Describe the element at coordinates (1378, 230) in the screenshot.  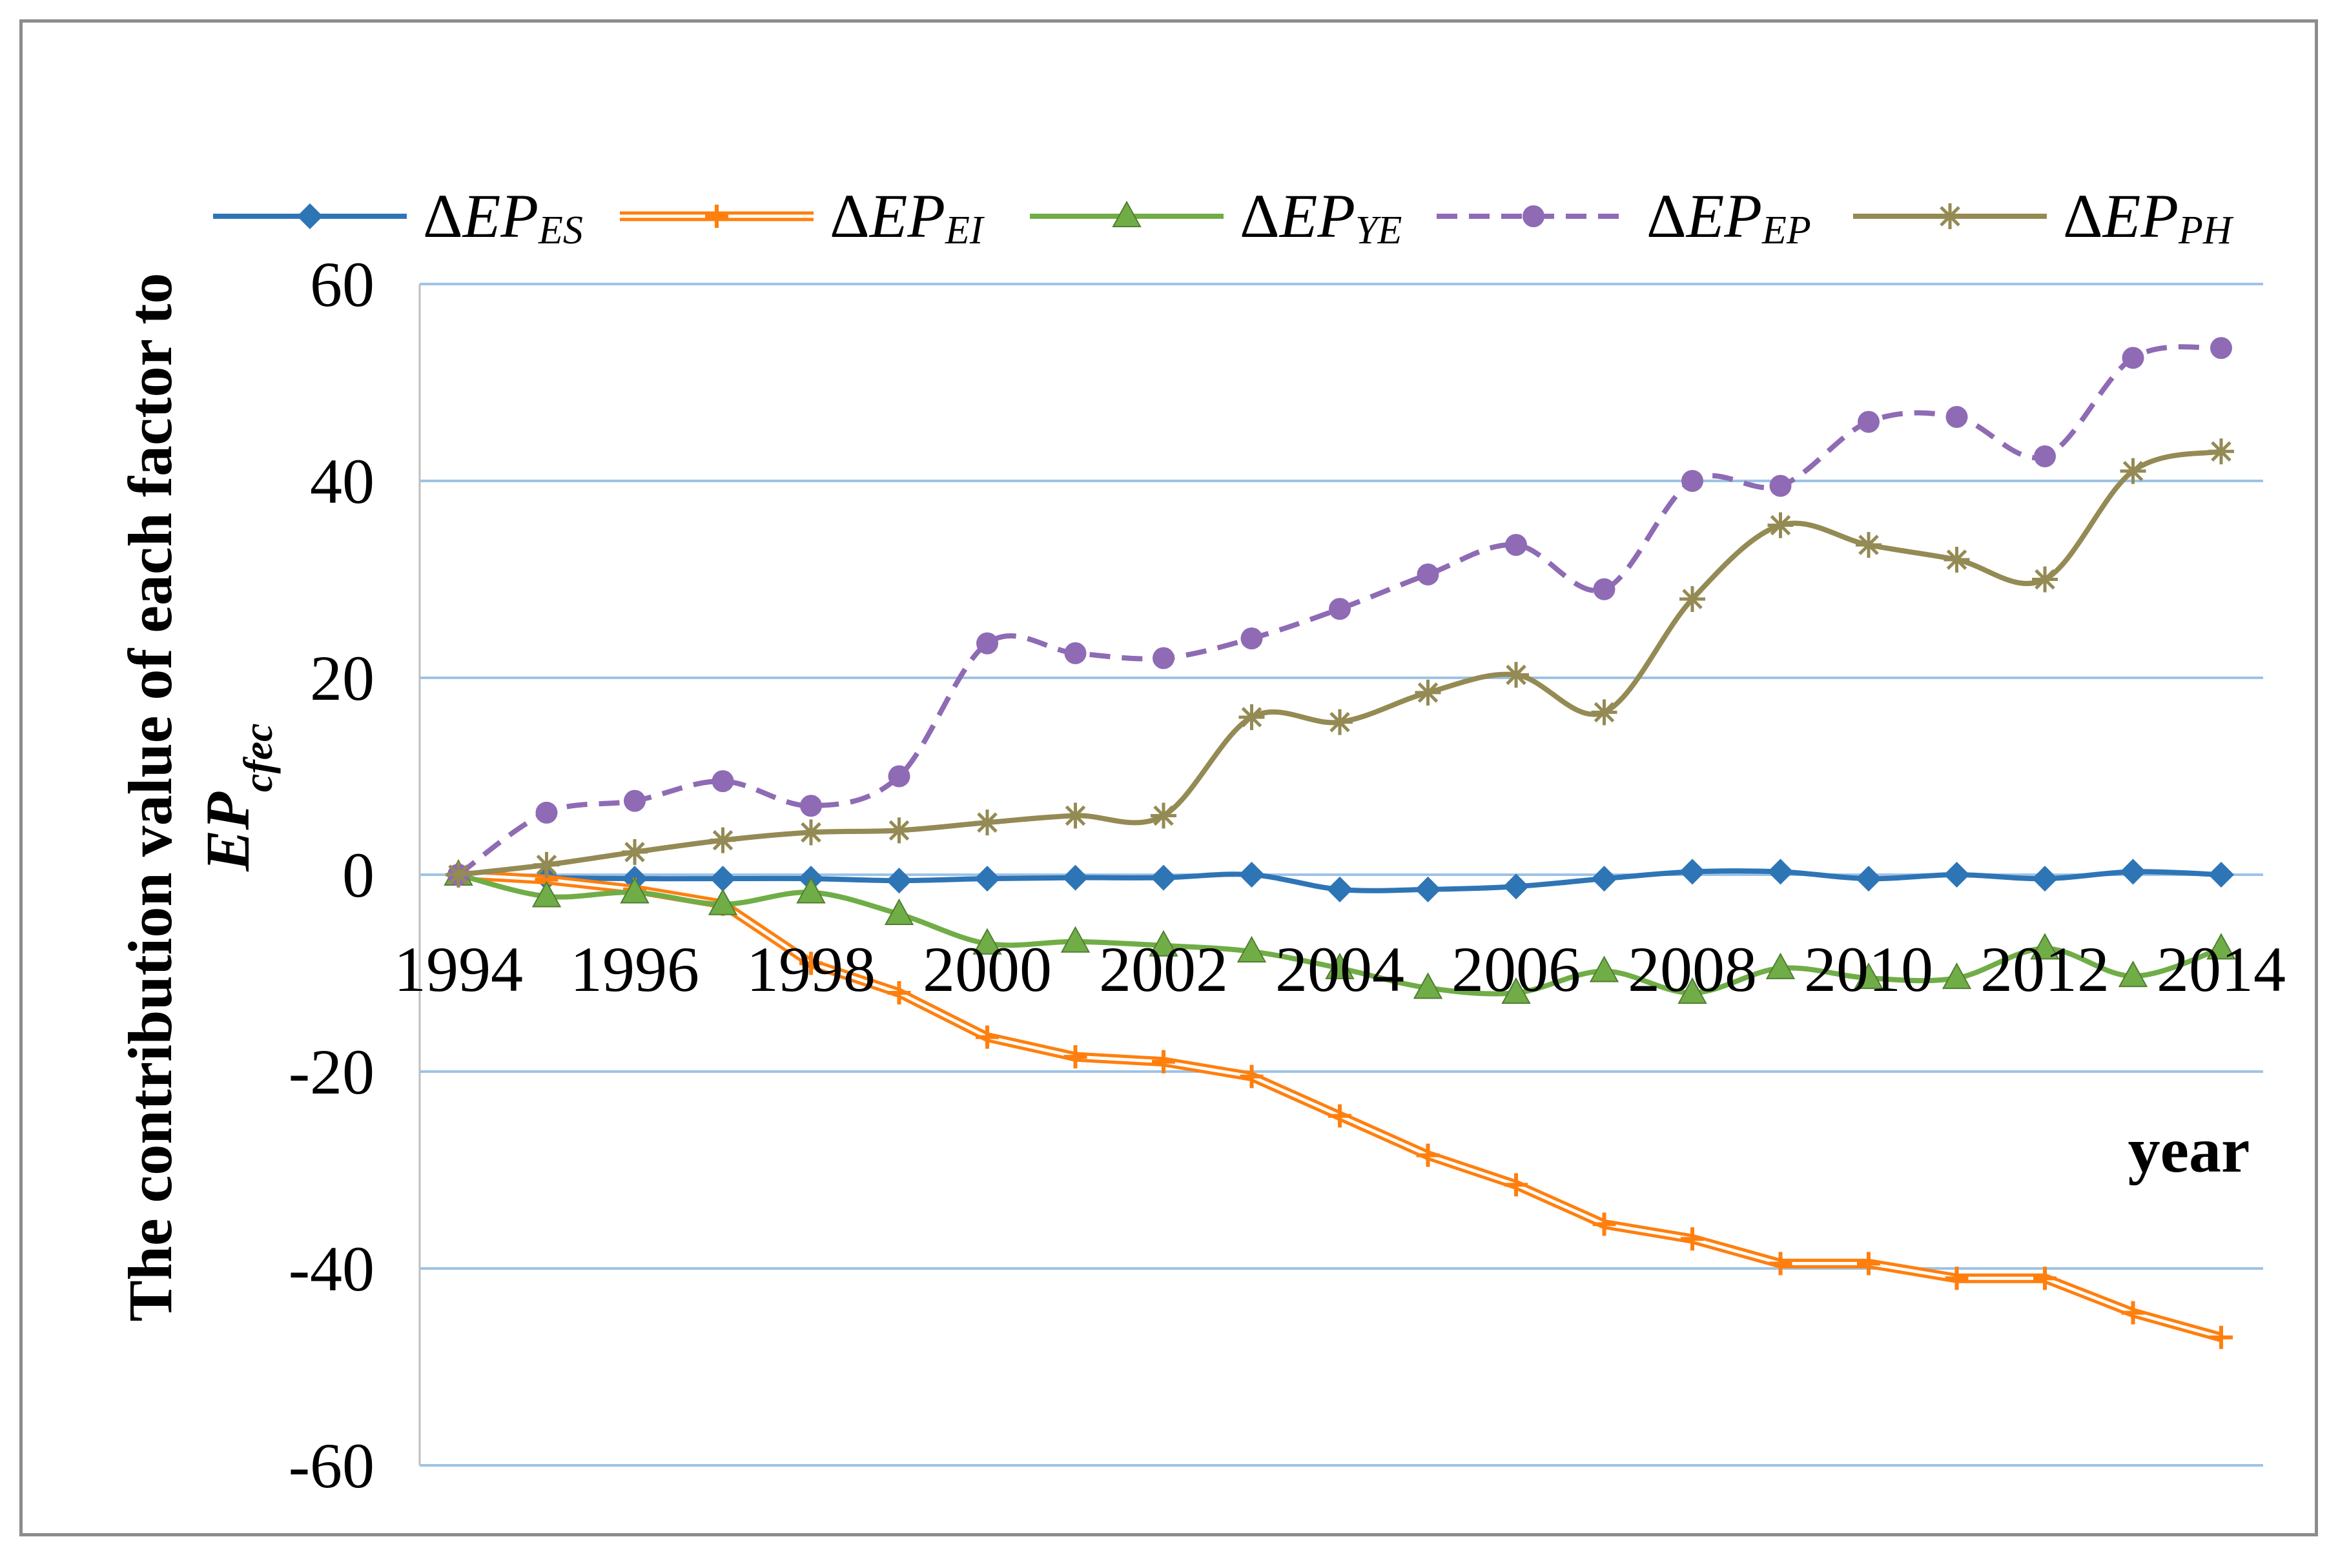
I see `legend-sub: YE` at that location.